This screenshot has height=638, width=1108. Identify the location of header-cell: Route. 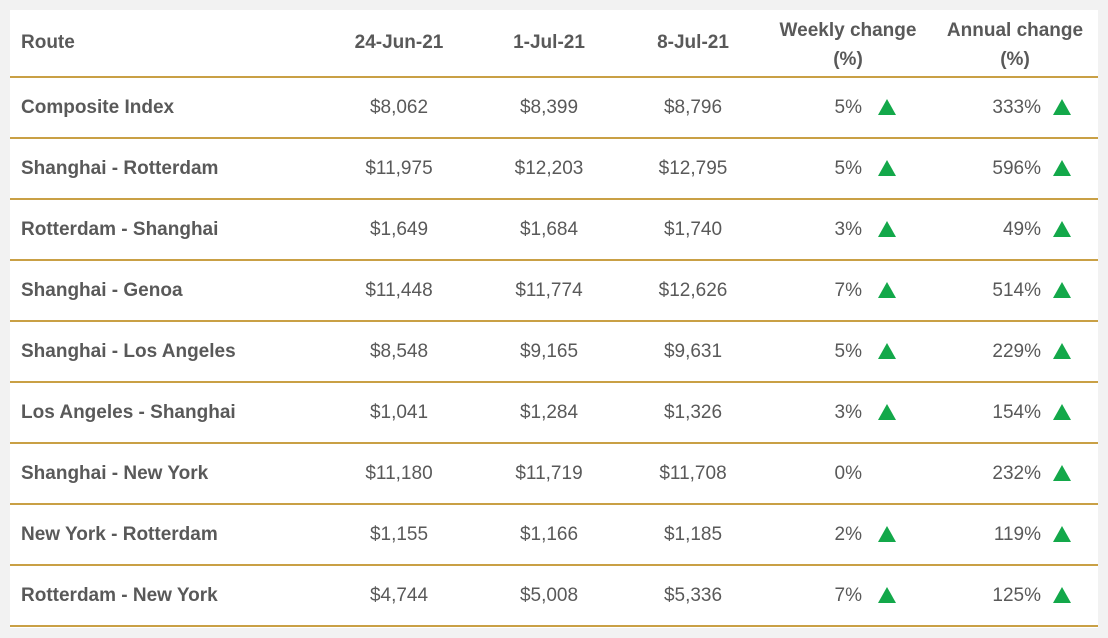
(48, 42).